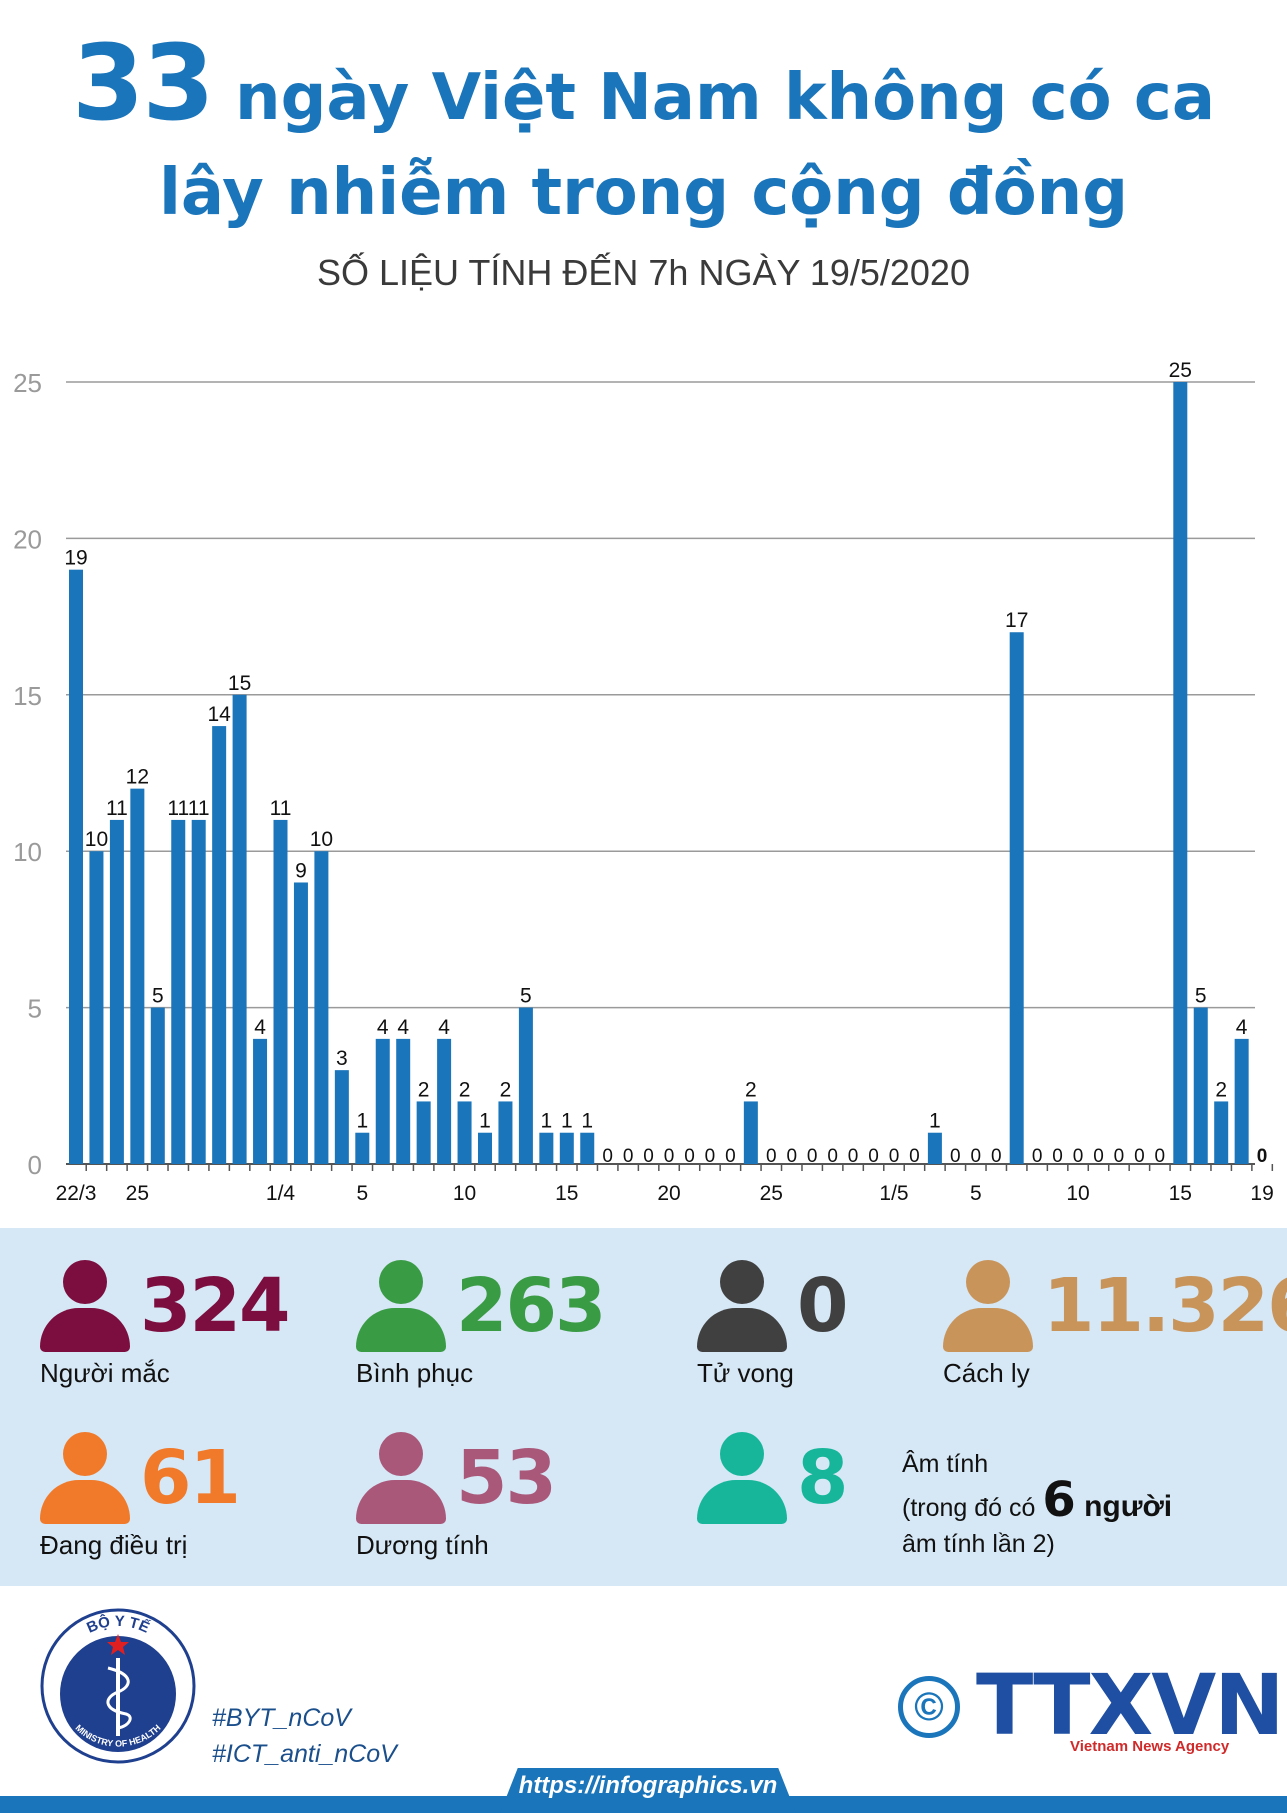 The height and width of the screenshot is (1813, 1287). I want to click on data-label: 19, so click(75, 558).